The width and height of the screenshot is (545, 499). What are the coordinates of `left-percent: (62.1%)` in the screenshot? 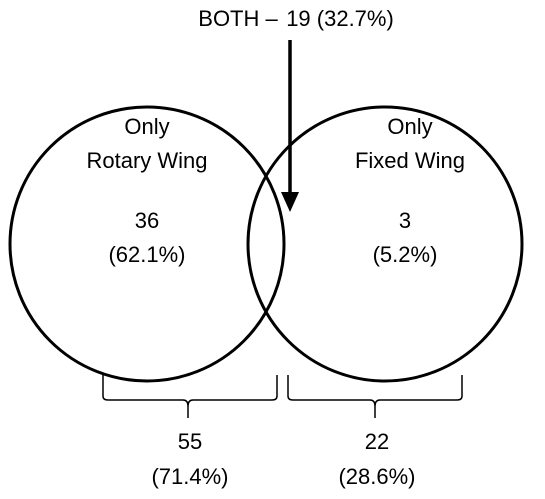 It's located at (146, 254).